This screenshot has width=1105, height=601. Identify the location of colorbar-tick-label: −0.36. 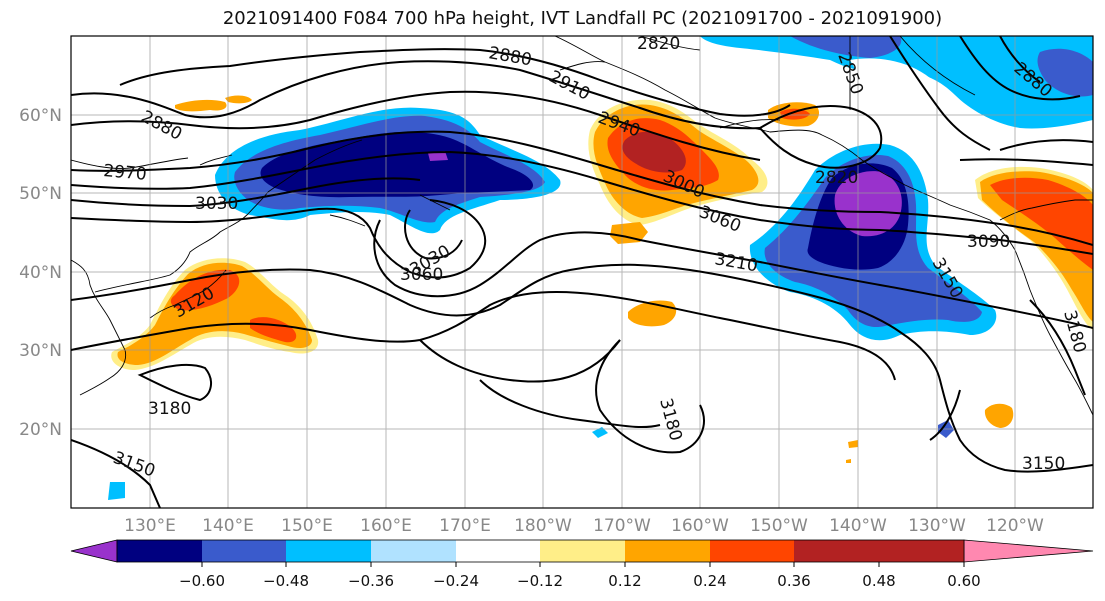
(371, 581).